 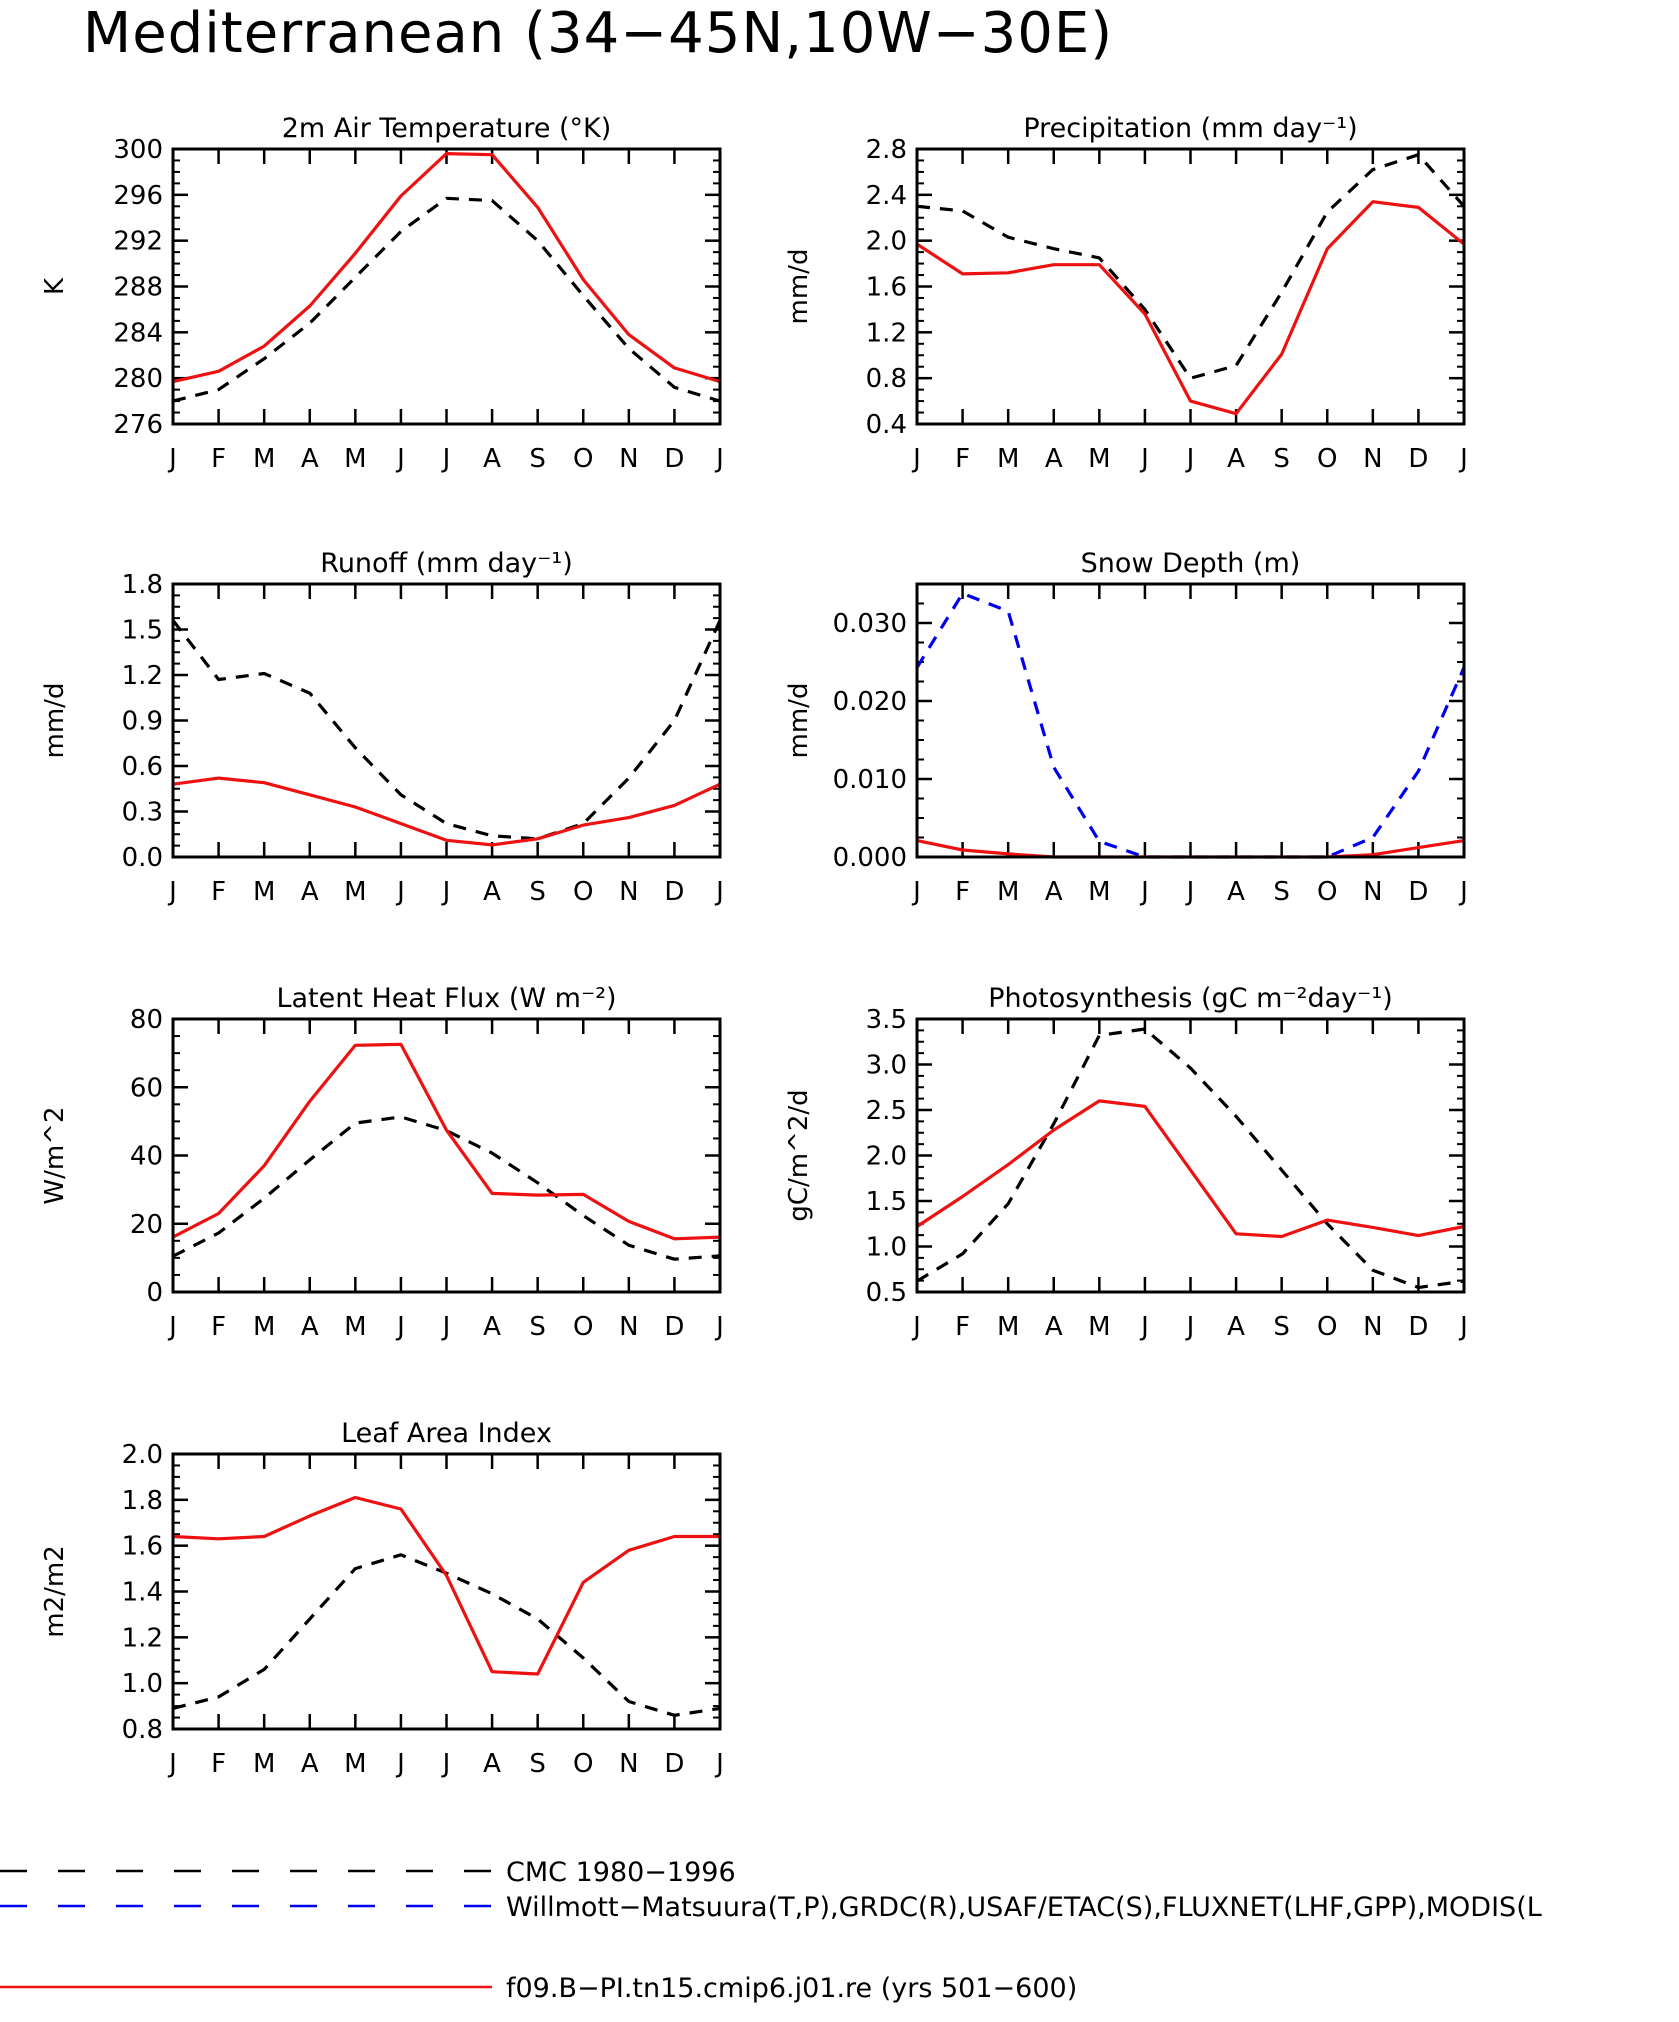 What do you see at coordinates (146, 1157) in the screenshot?
I see `y-tick-label: 40` at bounding box center [146, 1157].